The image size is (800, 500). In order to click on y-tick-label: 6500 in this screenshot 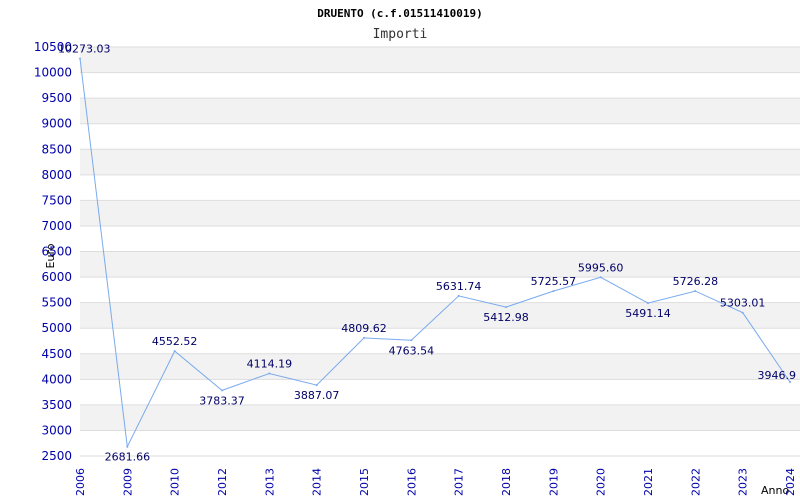, I will do `click(56, 252)`.